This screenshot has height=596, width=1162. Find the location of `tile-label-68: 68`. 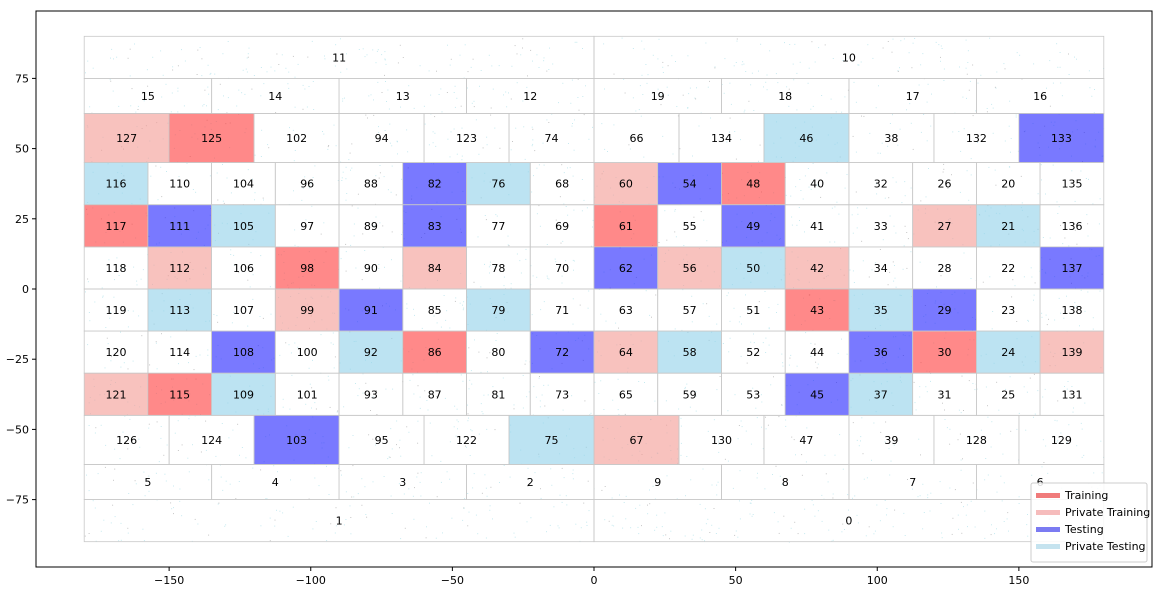

tile-label-68: 68 is located at coordinates (562, 184).